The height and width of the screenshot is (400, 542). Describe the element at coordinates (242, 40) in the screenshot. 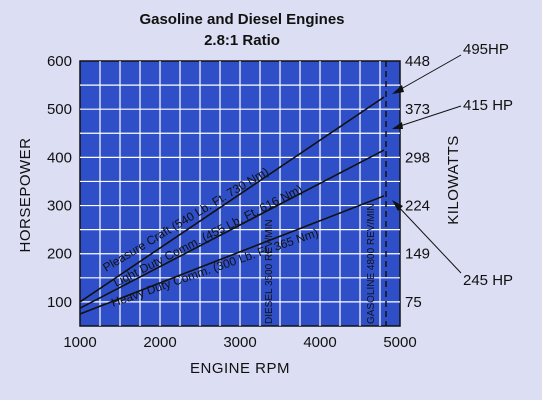

I see `chart-subtitle: 2.8:1 Ratio` at that location.